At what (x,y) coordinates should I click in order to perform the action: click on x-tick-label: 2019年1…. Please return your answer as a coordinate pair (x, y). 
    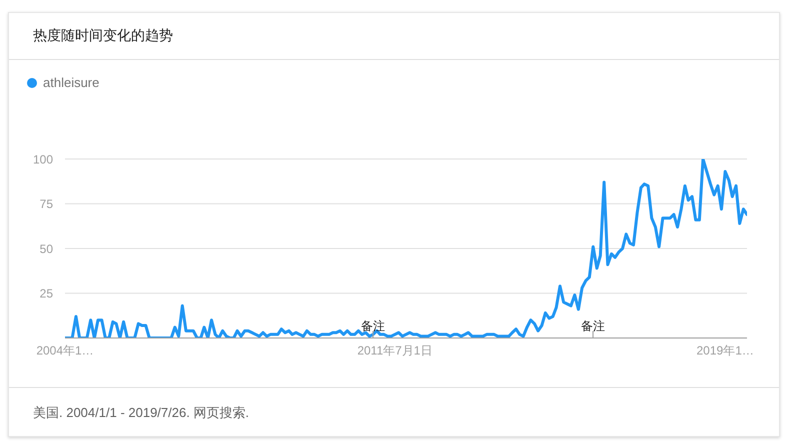
    Looking at the image, I should click on (725, 351).